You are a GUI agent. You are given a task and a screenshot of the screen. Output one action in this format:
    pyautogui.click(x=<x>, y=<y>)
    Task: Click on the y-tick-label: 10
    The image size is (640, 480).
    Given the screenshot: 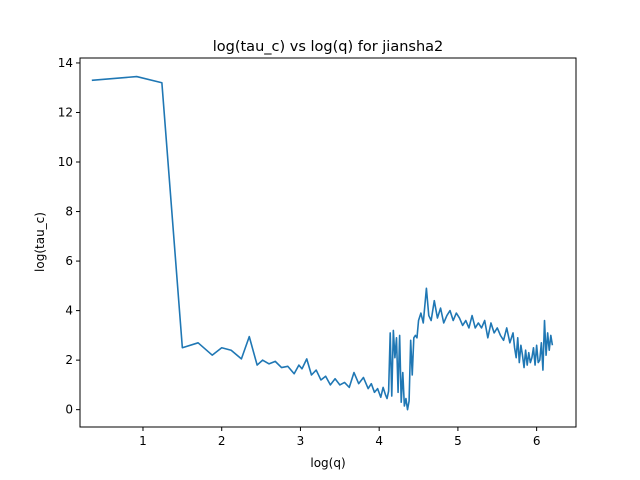 What is the action you would take?
    pyautogui.click(x=65, y=162)
    